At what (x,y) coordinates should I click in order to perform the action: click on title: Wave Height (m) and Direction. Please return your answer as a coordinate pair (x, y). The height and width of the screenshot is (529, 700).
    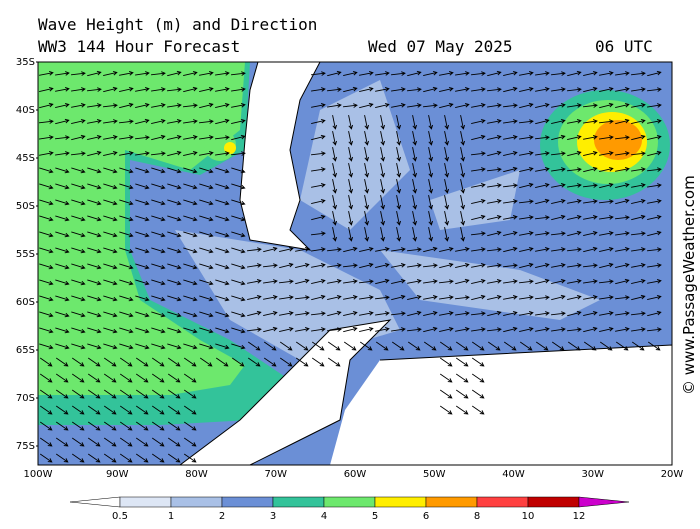
    Looking at the image, I should click on (177, 24).